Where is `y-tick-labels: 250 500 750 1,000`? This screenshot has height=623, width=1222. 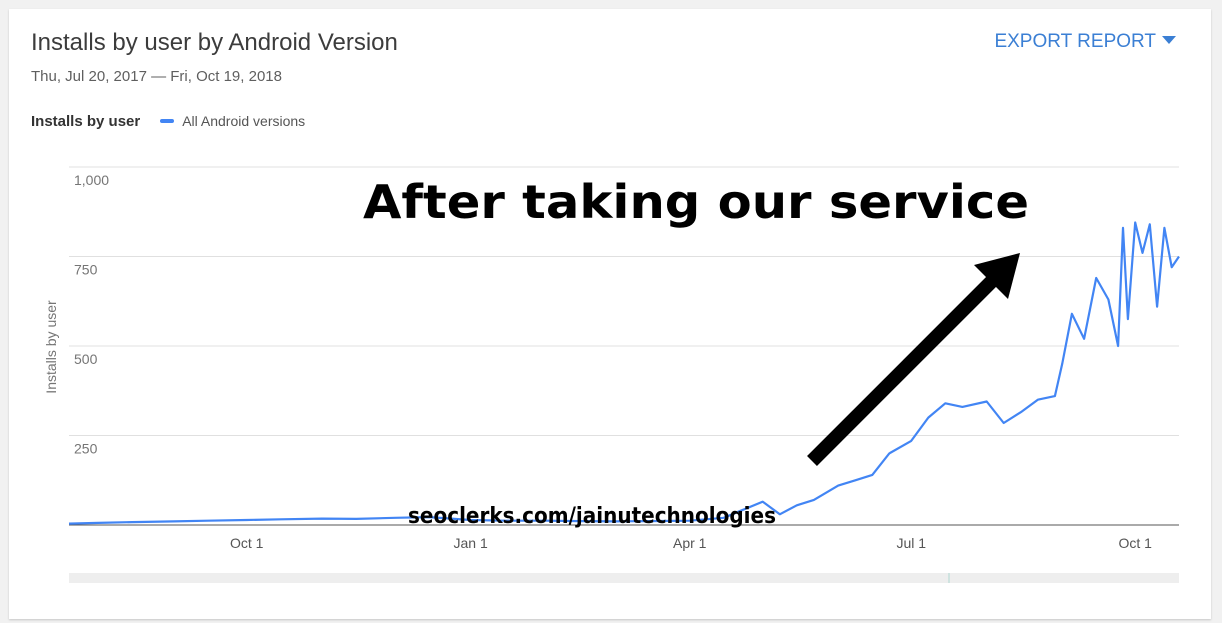
y-tick-labels: 250 500 750 1,000 is located at coordinates (91, 314).